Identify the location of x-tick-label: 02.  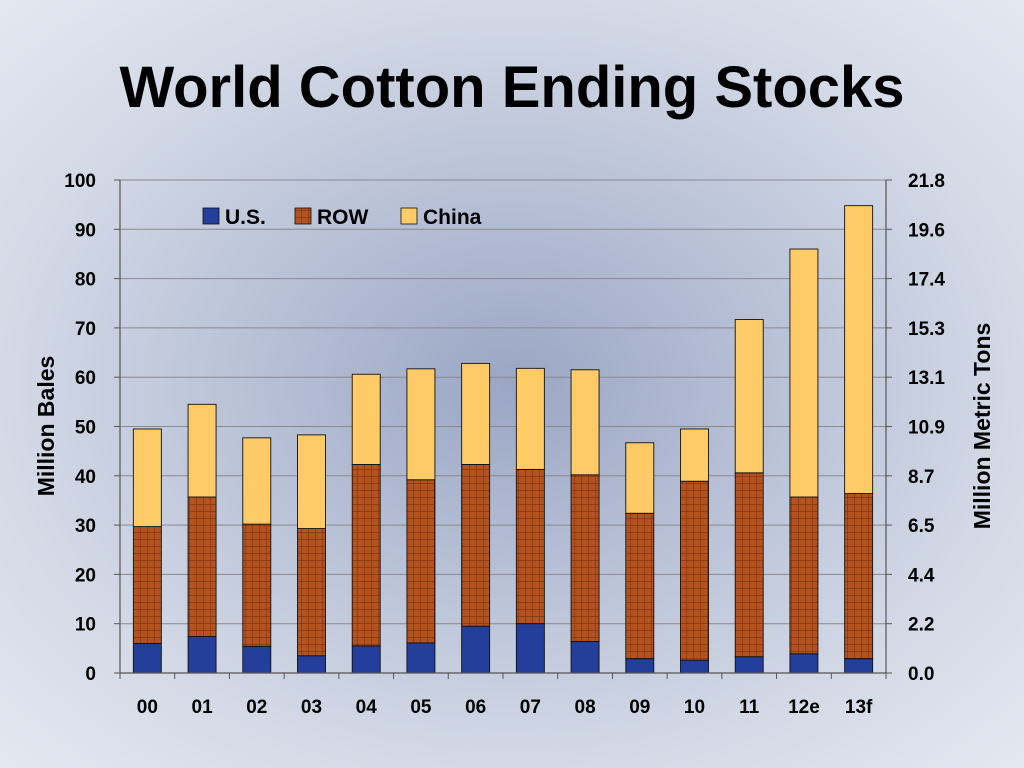
(256, 707).